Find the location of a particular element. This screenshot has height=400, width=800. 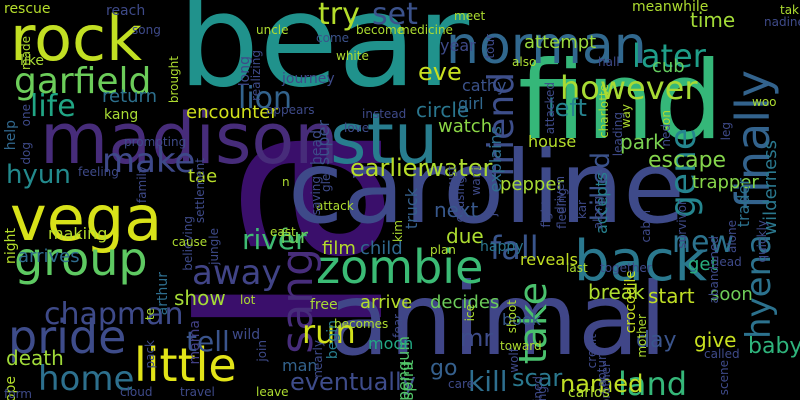

word-dog: dog is located at coordinates (26, 153).